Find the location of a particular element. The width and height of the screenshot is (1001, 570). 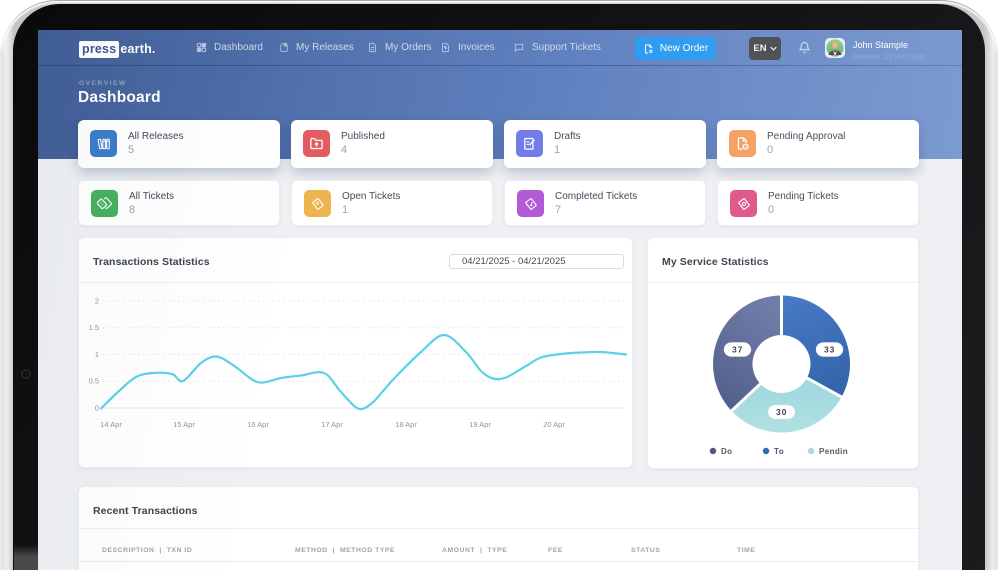

svg-text: 14 Apr is located at coordinates (111, 424).